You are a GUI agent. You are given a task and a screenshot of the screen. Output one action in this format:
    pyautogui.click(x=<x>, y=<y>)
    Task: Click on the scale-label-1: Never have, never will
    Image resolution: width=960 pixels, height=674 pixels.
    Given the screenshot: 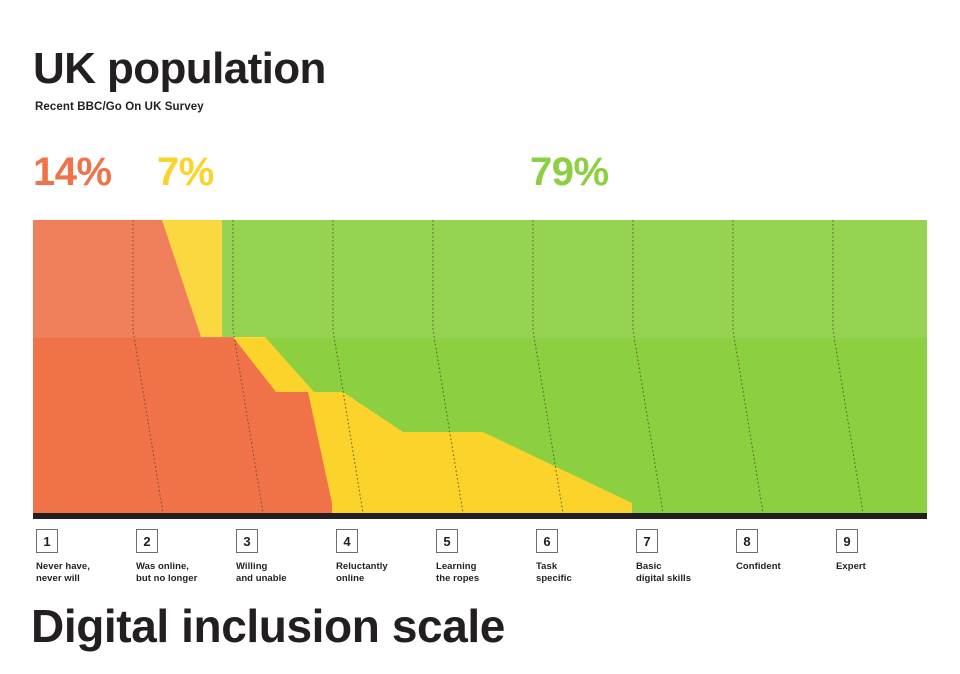 What is the action you would take?
    pyautogui.click(x=63, y=572)
    